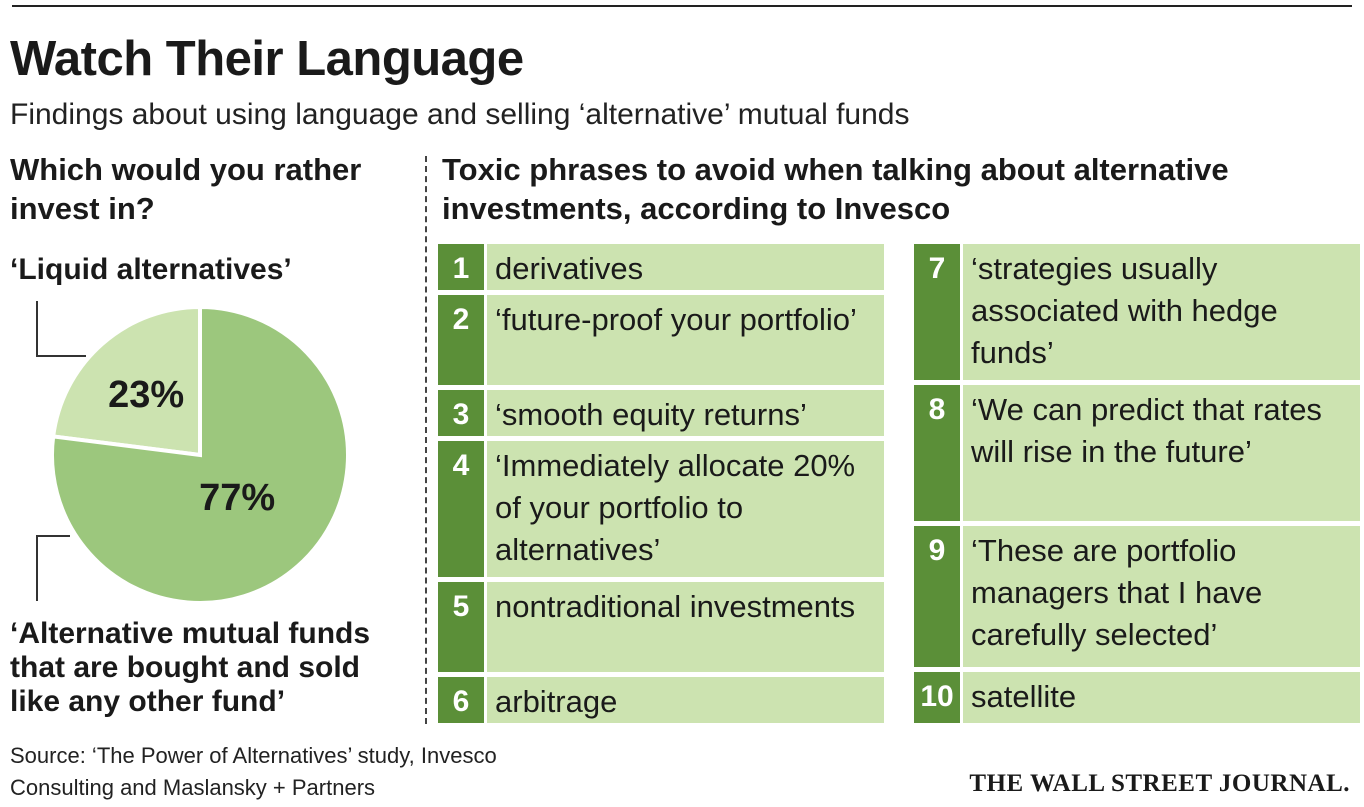 This screenshot has height=807, width=1364. I want to click on pie-label-77: 77%, so click(237, 498).